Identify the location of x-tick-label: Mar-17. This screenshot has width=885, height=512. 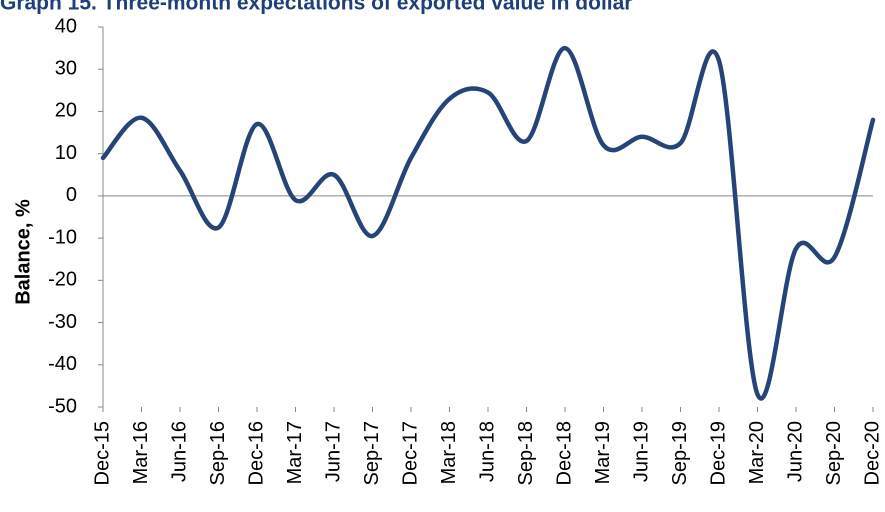
(295, 452).